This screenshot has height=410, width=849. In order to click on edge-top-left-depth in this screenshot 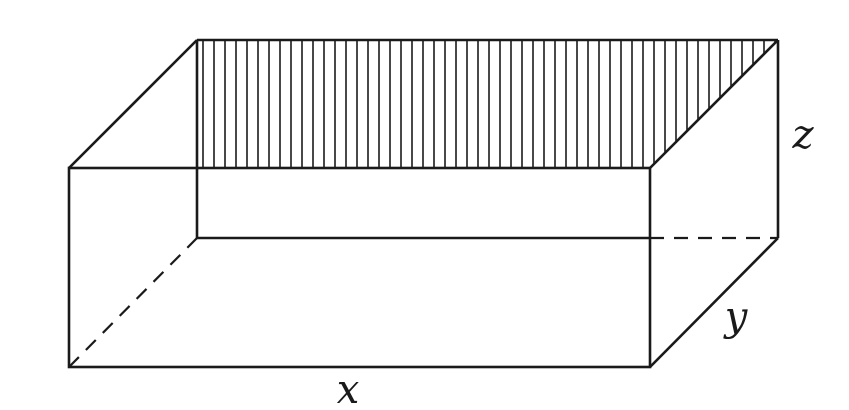, I will do `click(133, 104)`.